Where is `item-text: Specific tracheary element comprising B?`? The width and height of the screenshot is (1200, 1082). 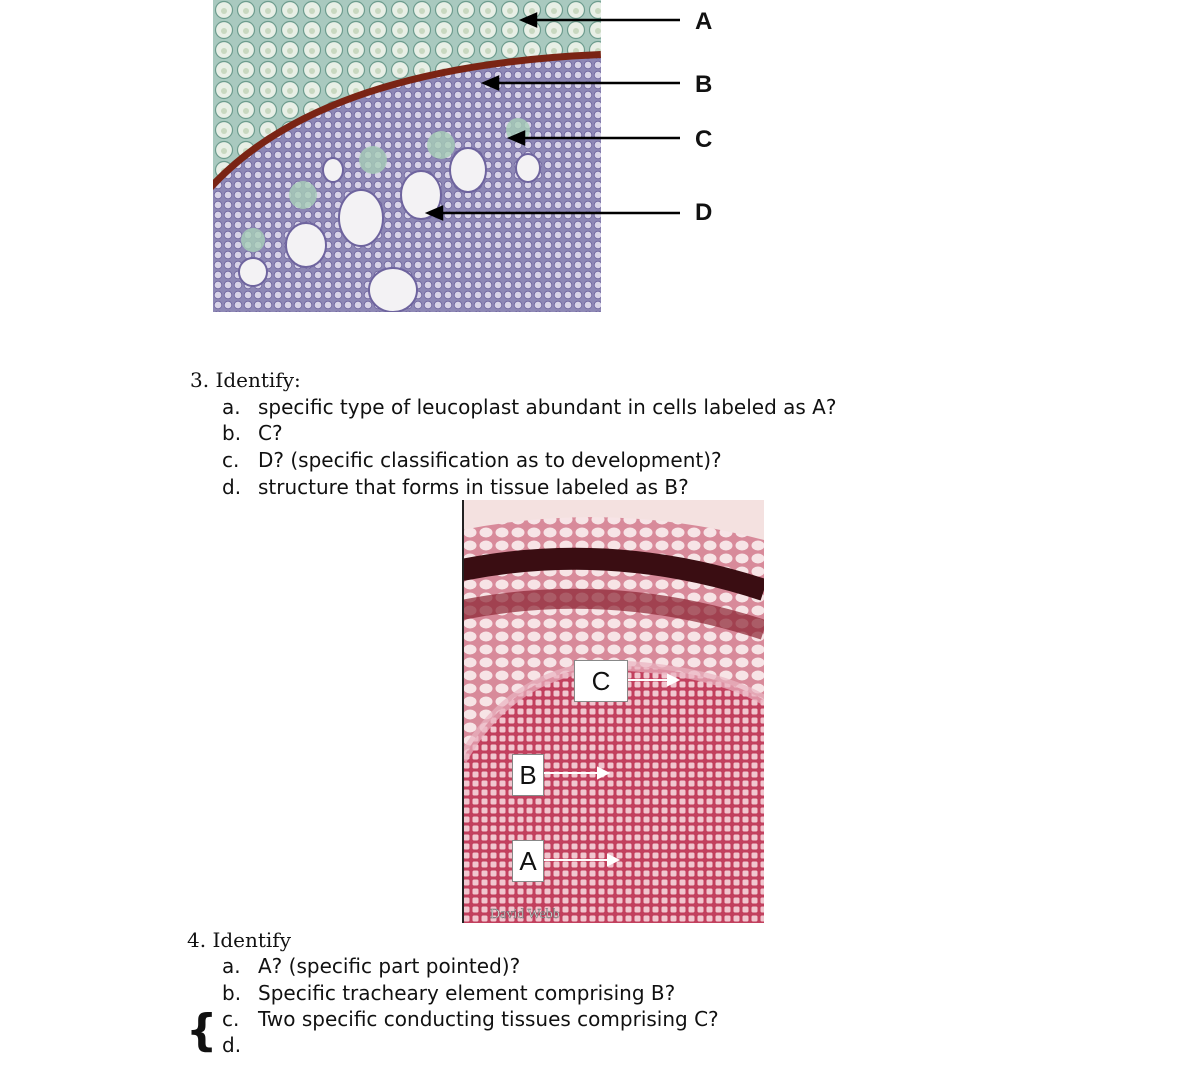 item-text: Specific tracheary element comprising B? is located at coordinates (467, 993).